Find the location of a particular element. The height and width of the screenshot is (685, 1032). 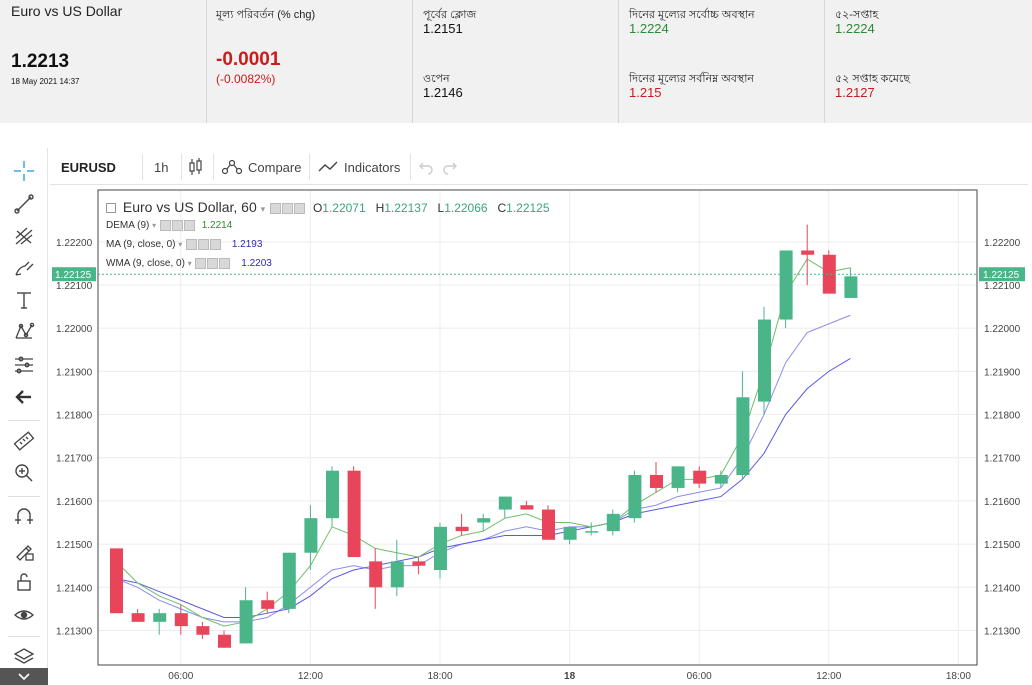

ruler-icon is located at coordinates (24, 441).